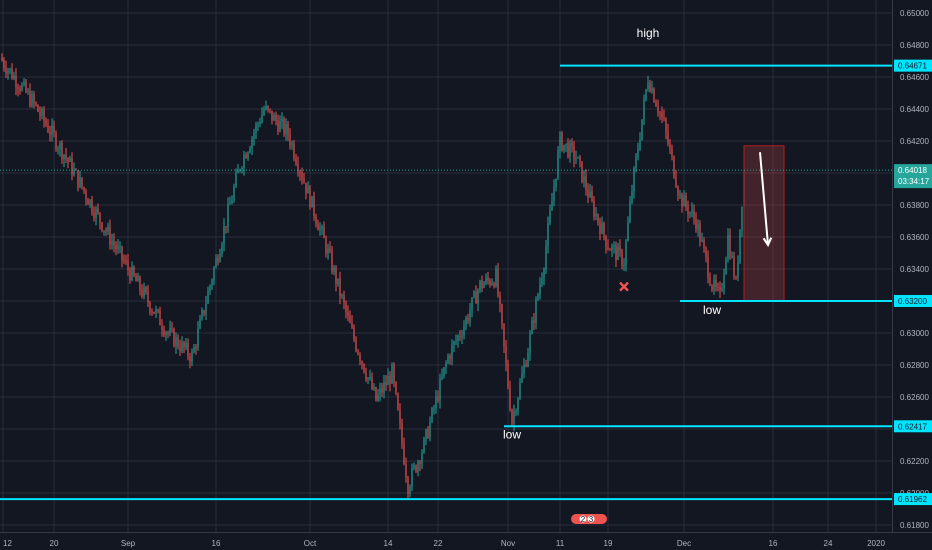  I want to click on projection-box, so click(764, 223).